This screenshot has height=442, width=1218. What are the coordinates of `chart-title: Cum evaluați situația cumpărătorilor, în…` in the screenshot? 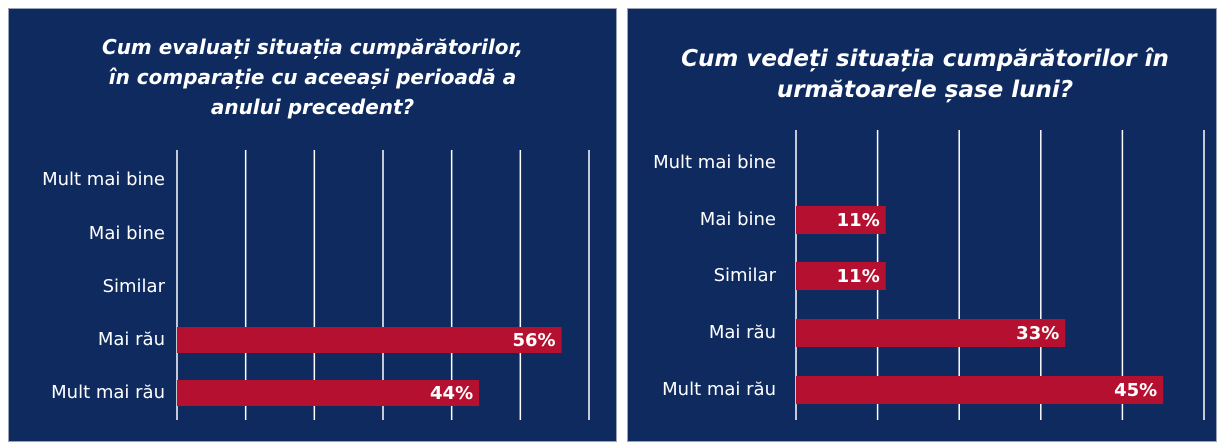 It's located at (312, 77).